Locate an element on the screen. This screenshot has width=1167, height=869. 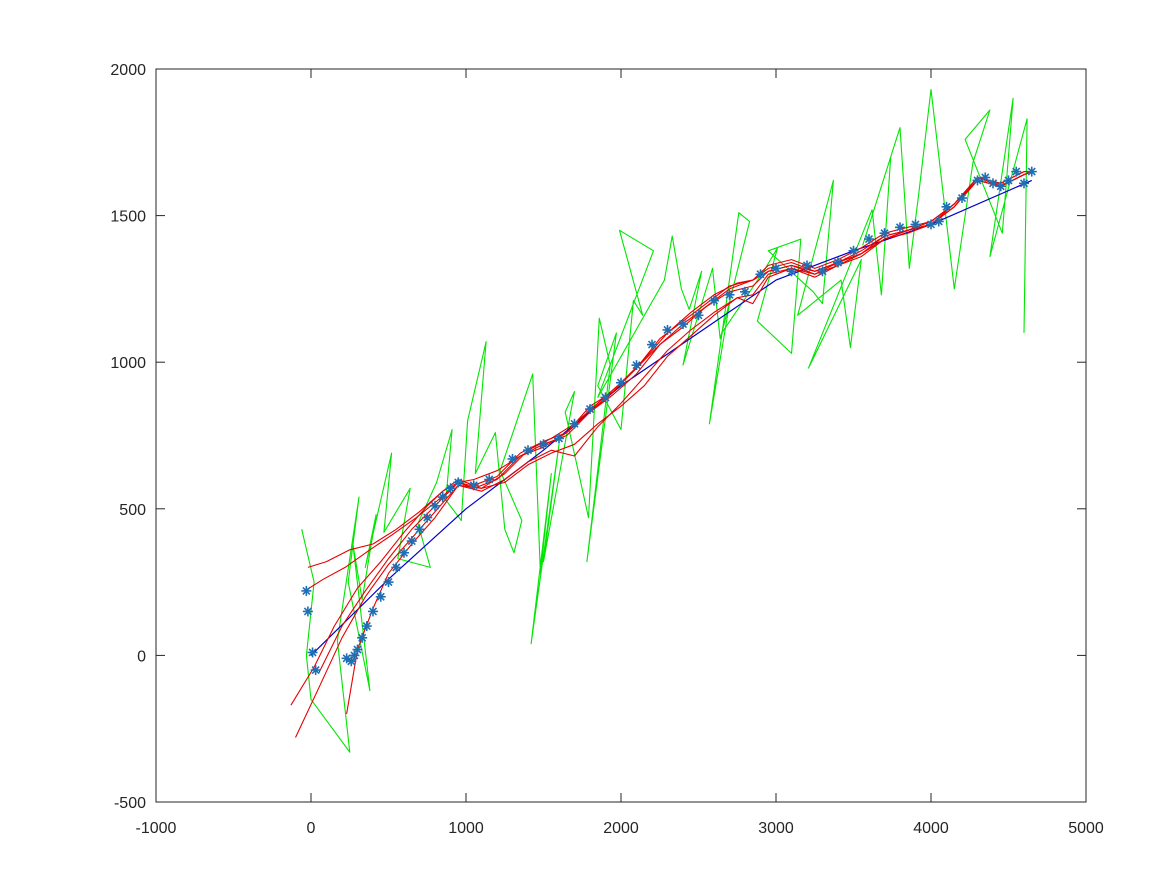
x-tick-label: 4000 is located at coordinates (931, 828).